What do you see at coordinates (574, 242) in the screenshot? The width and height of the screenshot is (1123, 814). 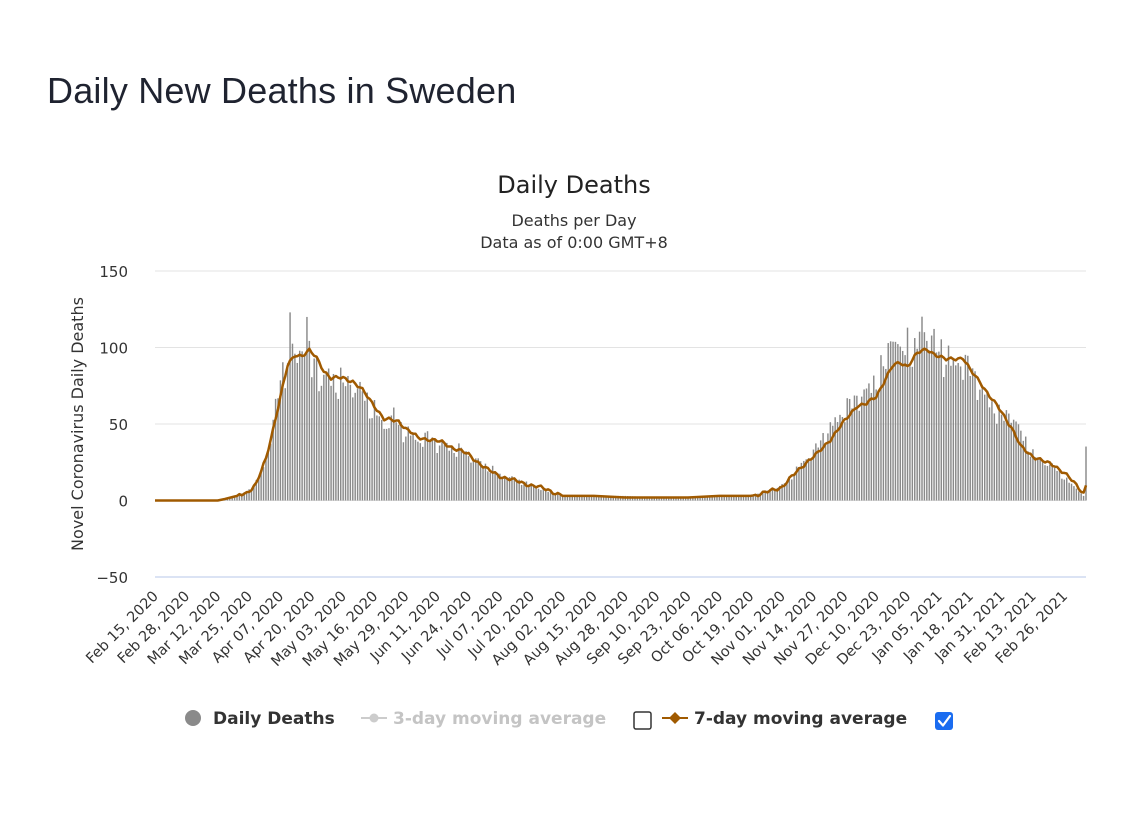 I see `chart-subtitle-2: Data as of 0:00 GMT+8` at bounding box center [574, 242].